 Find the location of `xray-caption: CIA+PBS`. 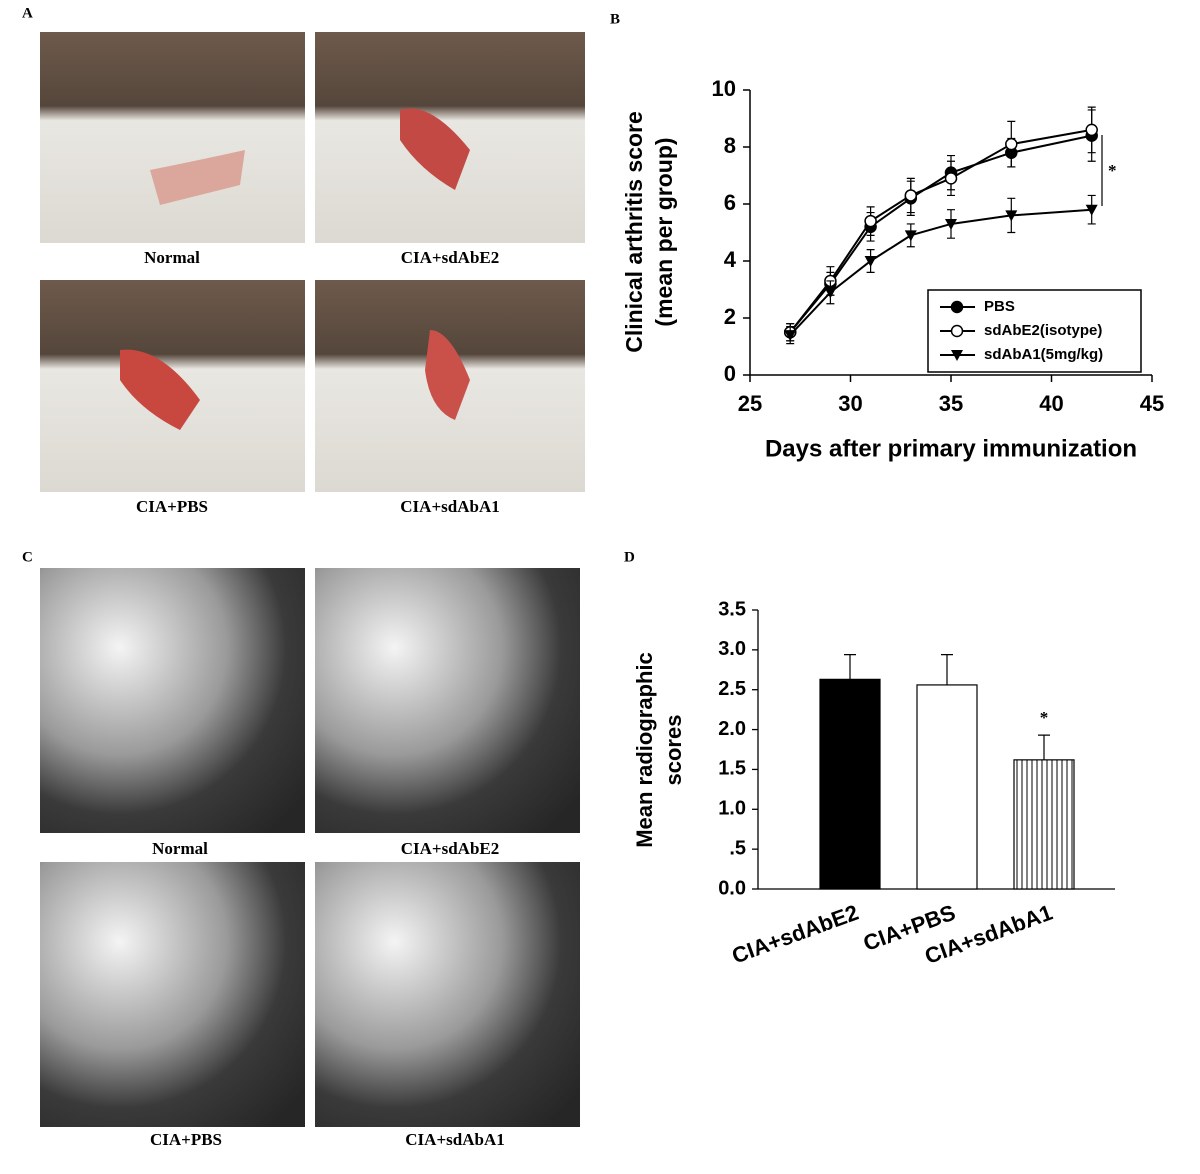

xray-caption: CIA+PBS is located at coordinates (186, 1139).